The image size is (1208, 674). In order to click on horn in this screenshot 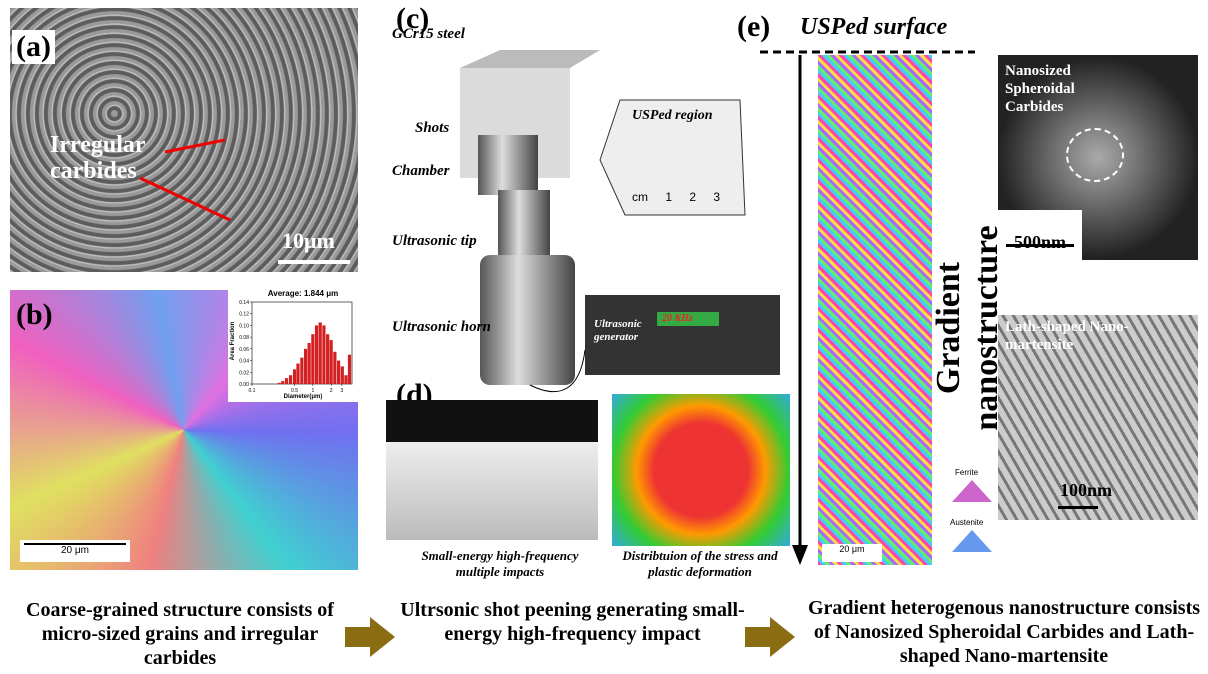, I will do `click(527, 320)`.